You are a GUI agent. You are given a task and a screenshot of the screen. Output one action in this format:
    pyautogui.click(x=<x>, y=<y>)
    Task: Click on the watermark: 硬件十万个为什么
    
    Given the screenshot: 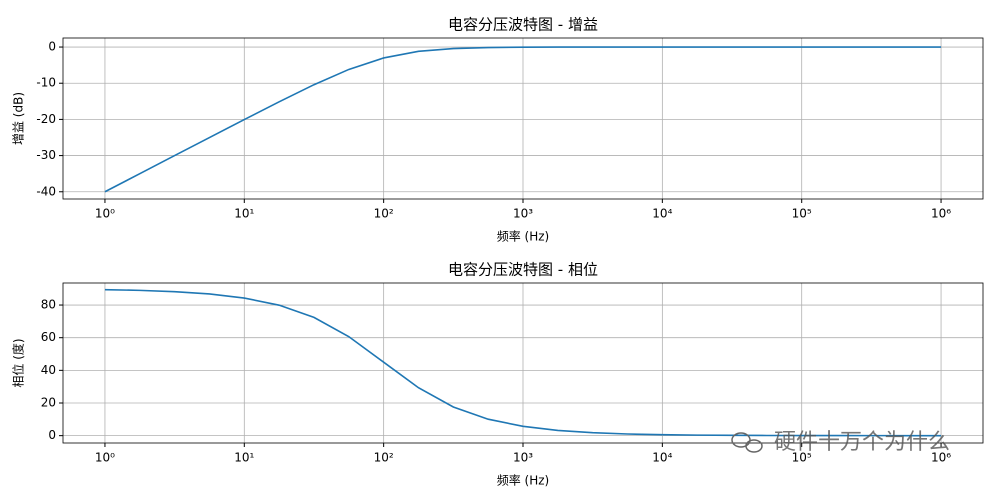 What is the action you would take?
    pyautogui.click(x=862, y=442)
    